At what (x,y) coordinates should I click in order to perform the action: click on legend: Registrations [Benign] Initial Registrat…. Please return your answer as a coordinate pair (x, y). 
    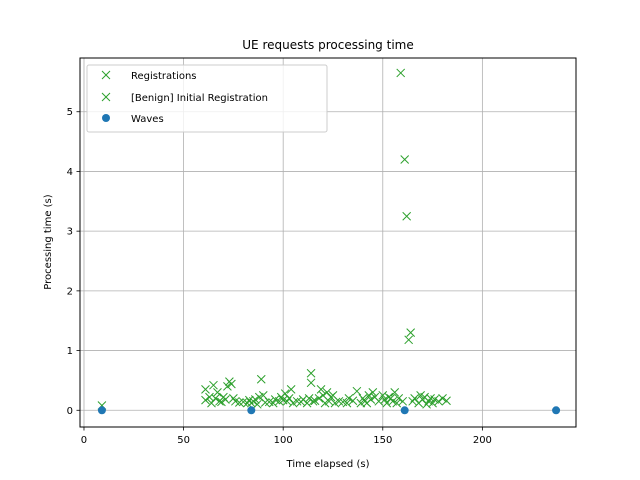
    Looking at the image, I should click on (207, 98).